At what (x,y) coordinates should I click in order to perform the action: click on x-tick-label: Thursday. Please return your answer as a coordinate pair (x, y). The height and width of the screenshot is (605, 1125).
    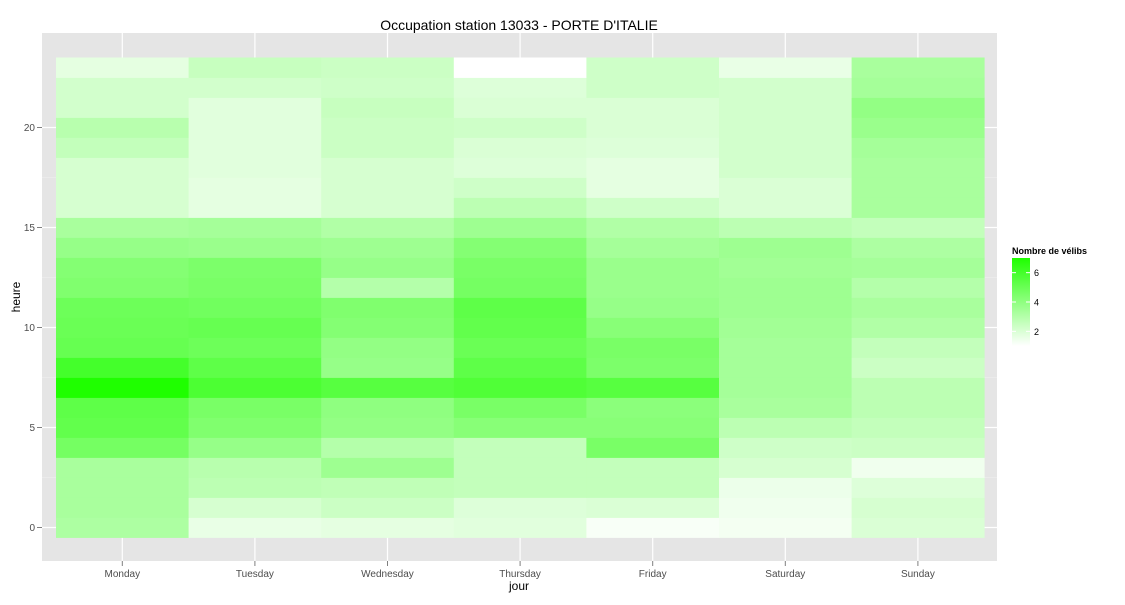
    Looking at the image, I should click on (520, 574).